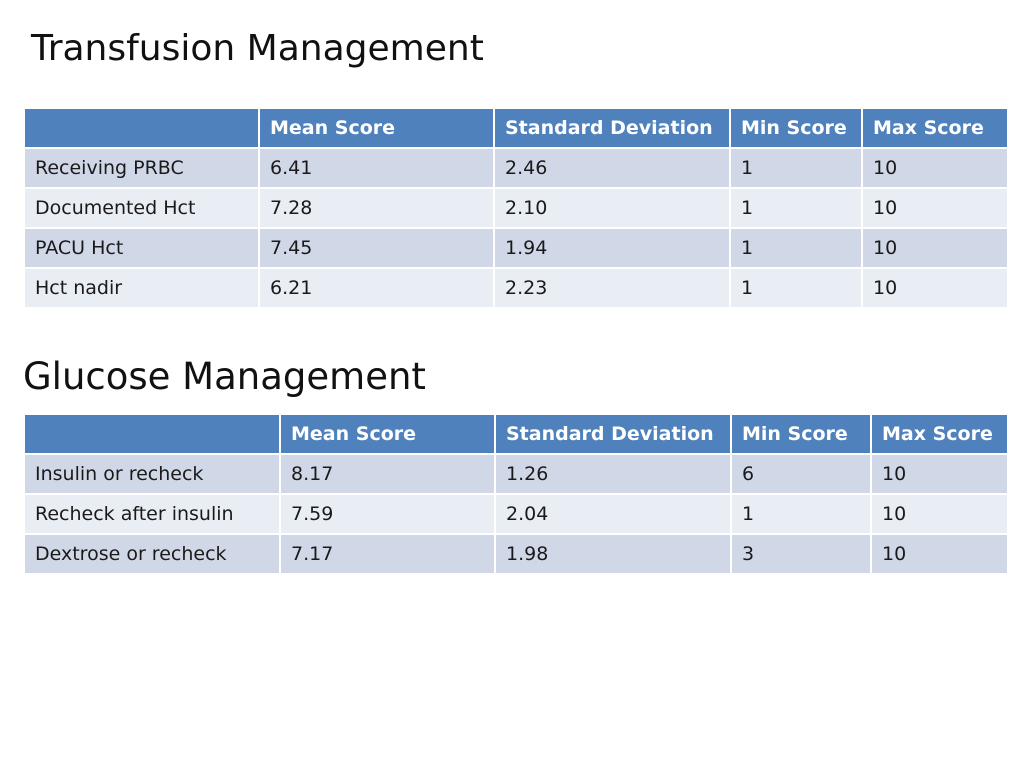  I want to click on standard-deviation-cell: 2.46, so click(612, 168).